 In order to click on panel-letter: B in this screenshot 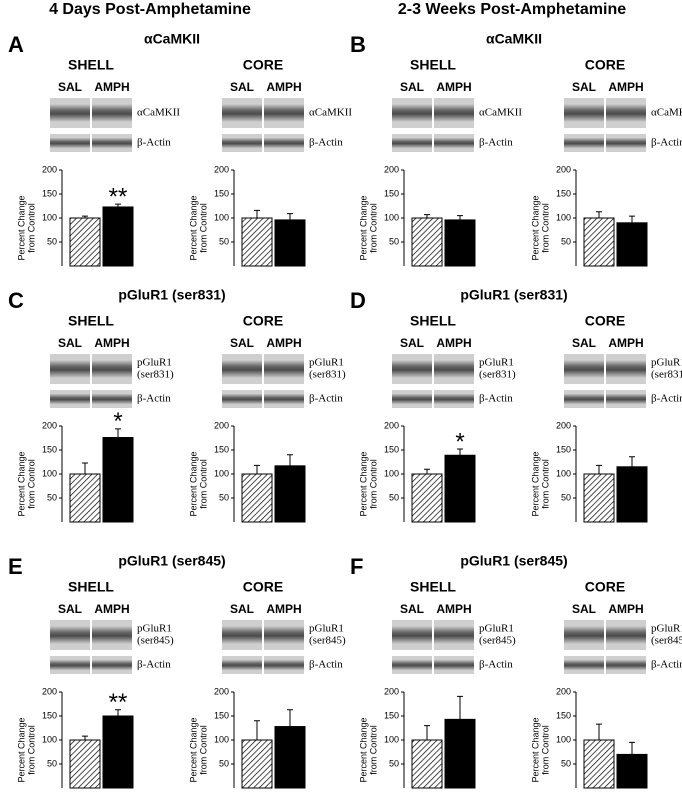, I will do `click(358, 44)`.